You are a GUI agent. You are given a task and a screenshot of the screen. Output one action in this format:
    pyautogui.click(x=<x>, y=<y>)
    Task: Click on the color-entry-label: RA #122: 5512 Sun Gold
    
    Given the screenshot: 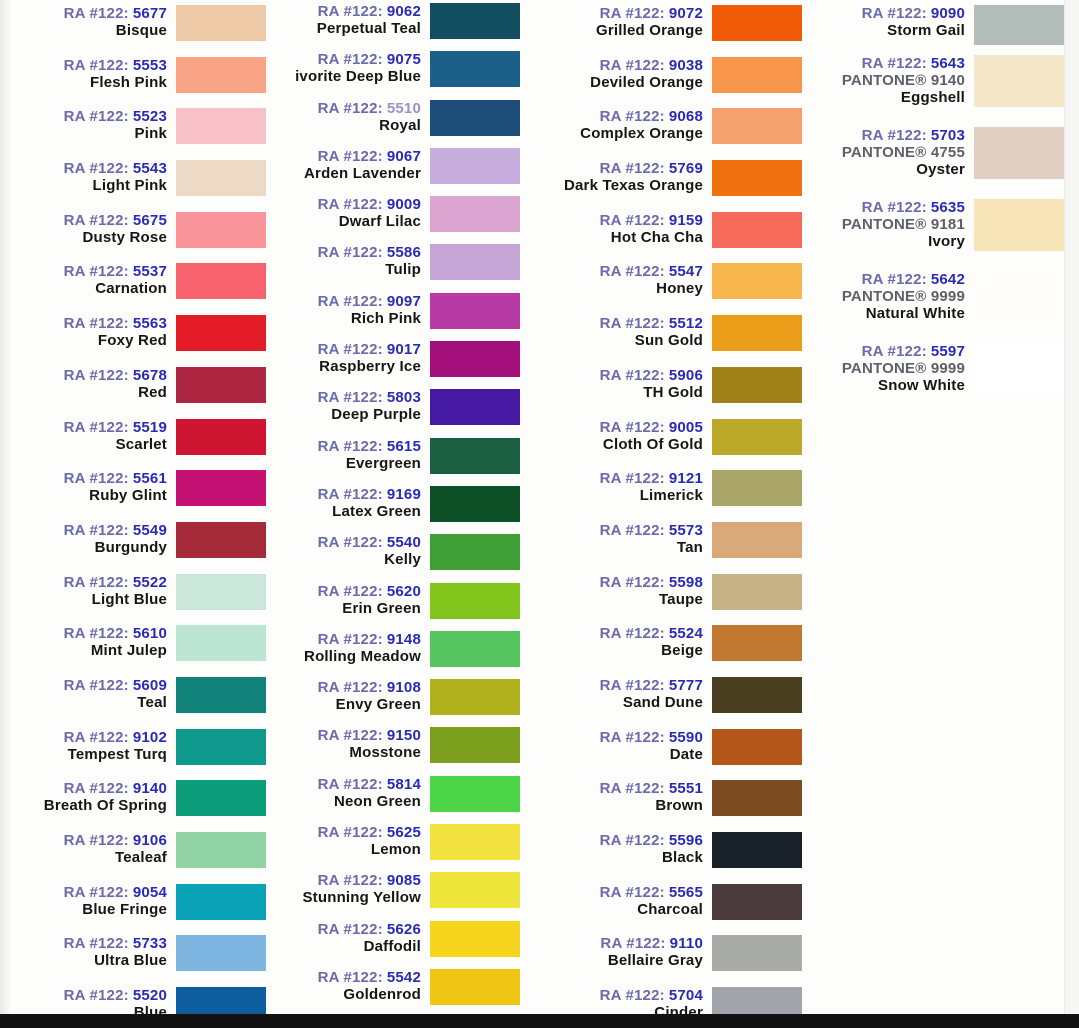 What is the action you would take?
    pyautogui.click(x=626, y=332)
    